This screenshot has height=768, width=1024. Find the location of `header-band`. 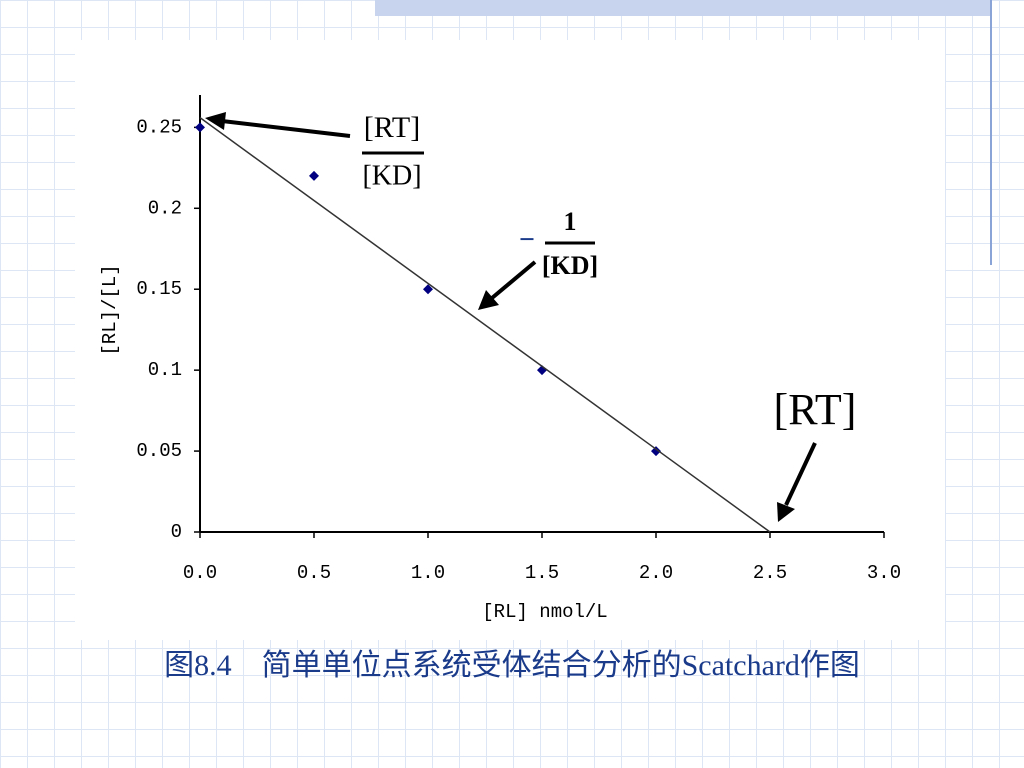

header-band is located at coordinates (682, 8).